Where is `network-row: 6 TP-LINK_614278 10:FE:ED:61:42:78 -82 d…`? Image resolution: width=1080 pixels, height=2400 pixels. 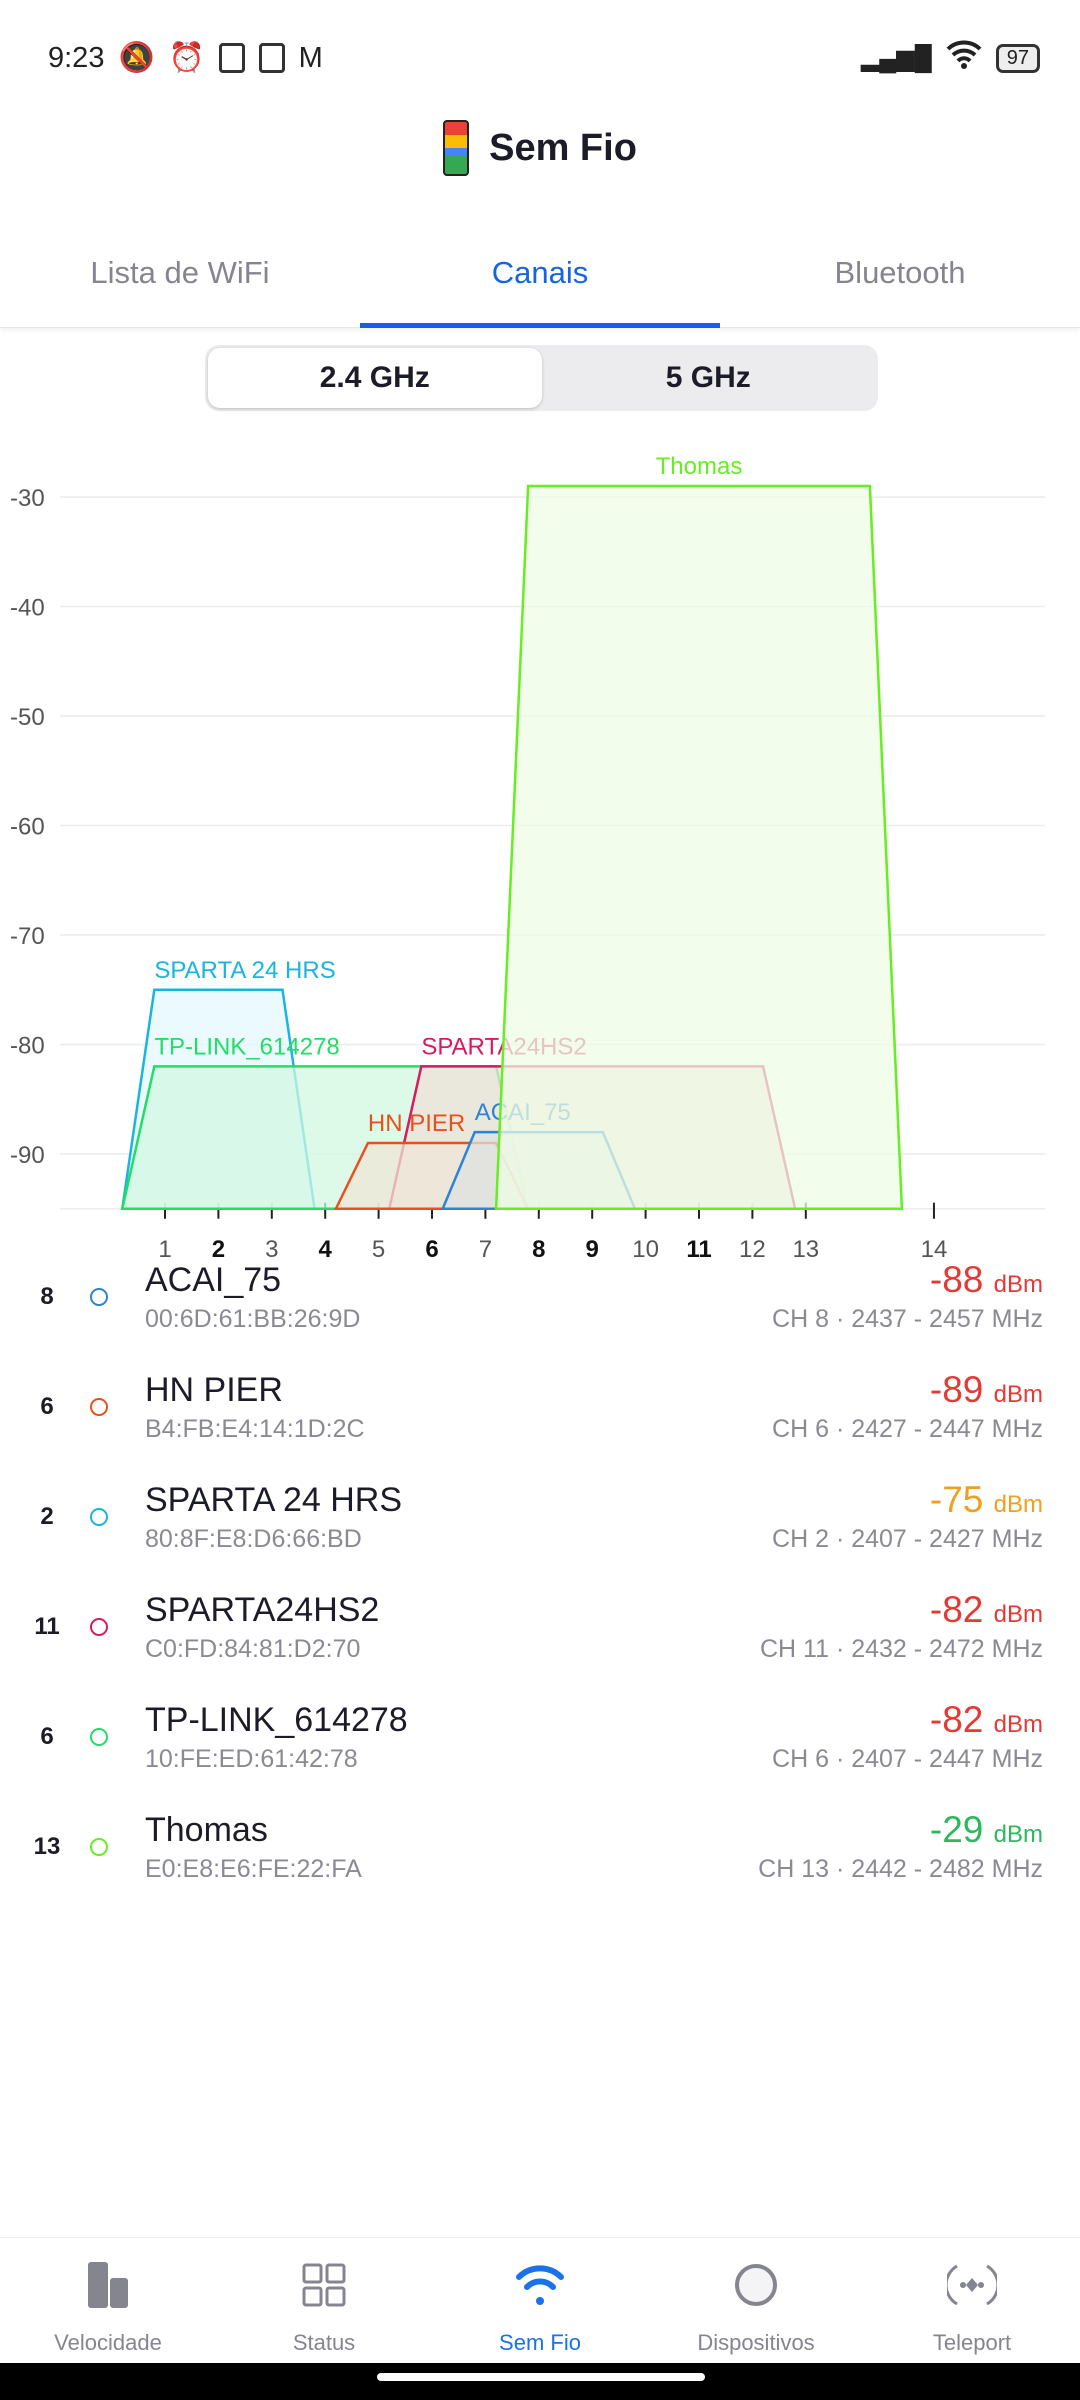
network-row: 6 TP-LINK_614278 10:FE:ED:61:42:78 -82 d… is located at coordinates (540, 1740).